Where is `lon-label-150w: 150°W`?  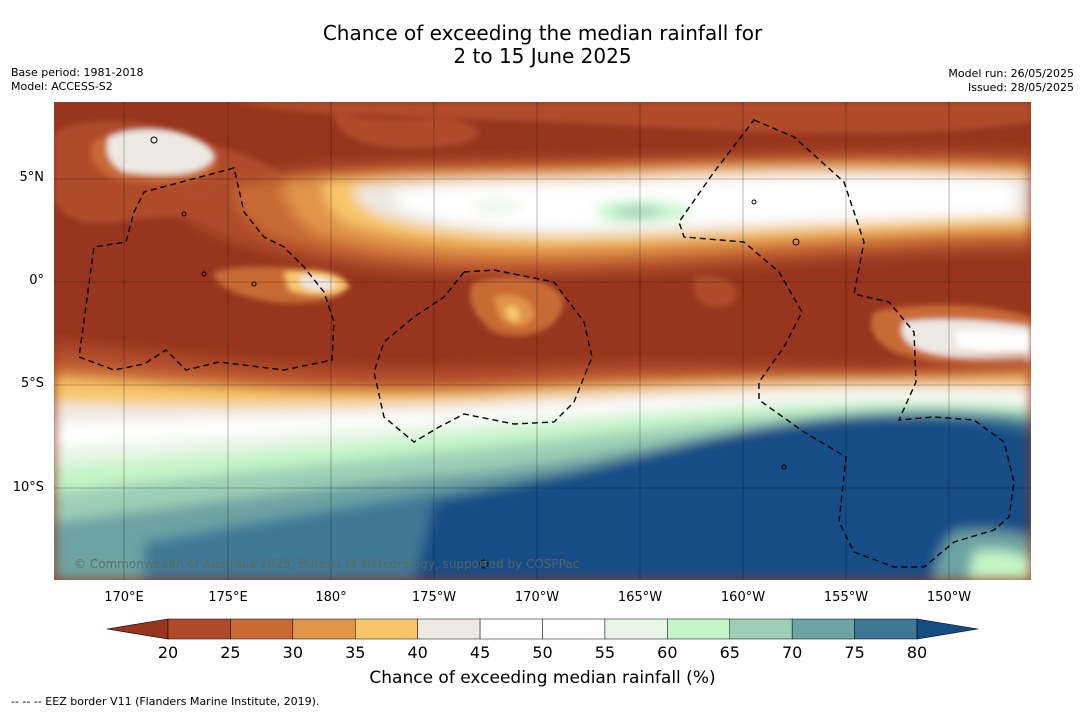 lon-label-150w: 150°W is located at coordinates (949, 597).